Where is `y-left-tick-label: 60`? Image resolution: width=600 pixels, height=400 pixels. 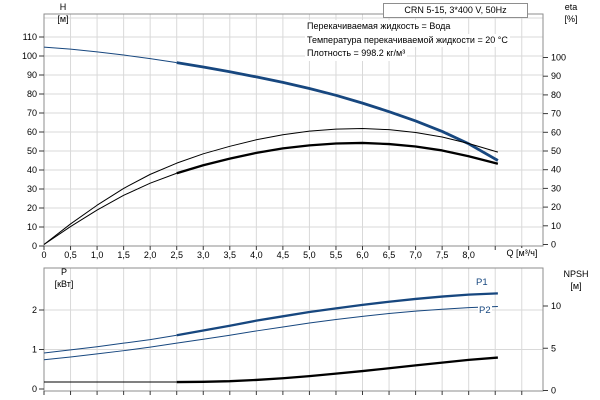
y-left-tick-label: 60 is located at coordinates (32, 132).